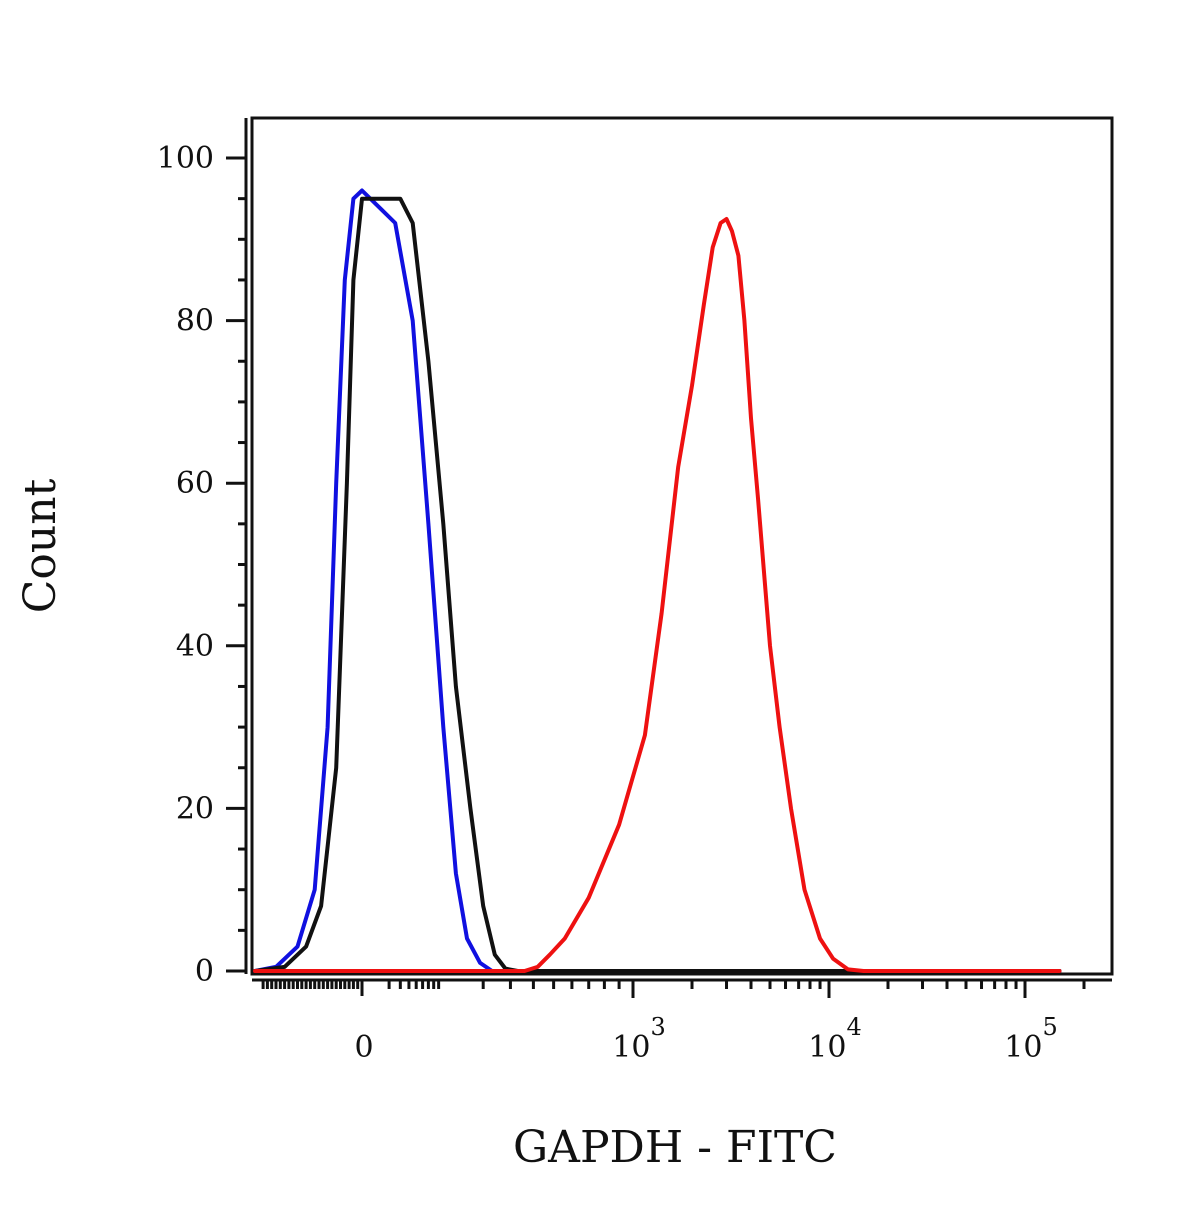 The image size is (1200, 1205). I want to click on x-tick-label: 10⁴, so click(834, 1039).